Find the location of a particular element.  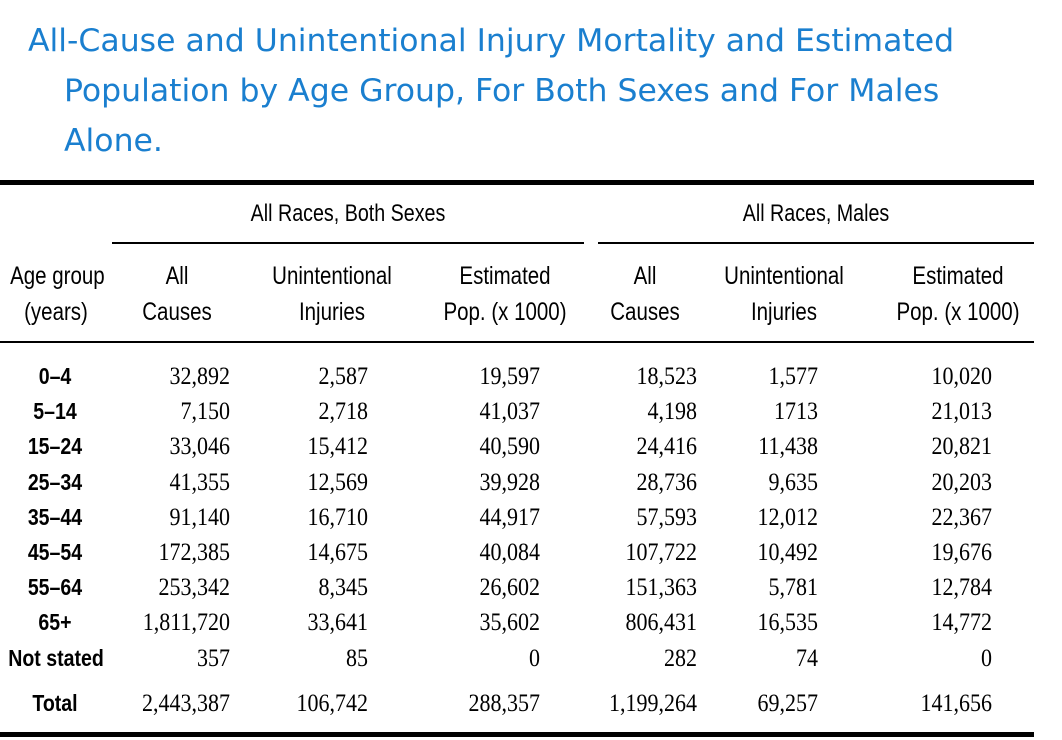

col-header-both-unintentional: Unintentional Injuries is located at coordinates (332, 294).